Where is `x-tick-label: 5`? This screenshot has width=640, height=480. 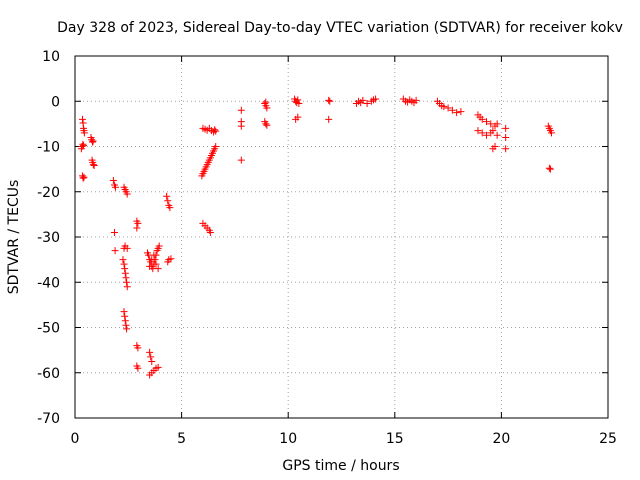 x-tick-label: 5 is located at coordinates (181, 439).